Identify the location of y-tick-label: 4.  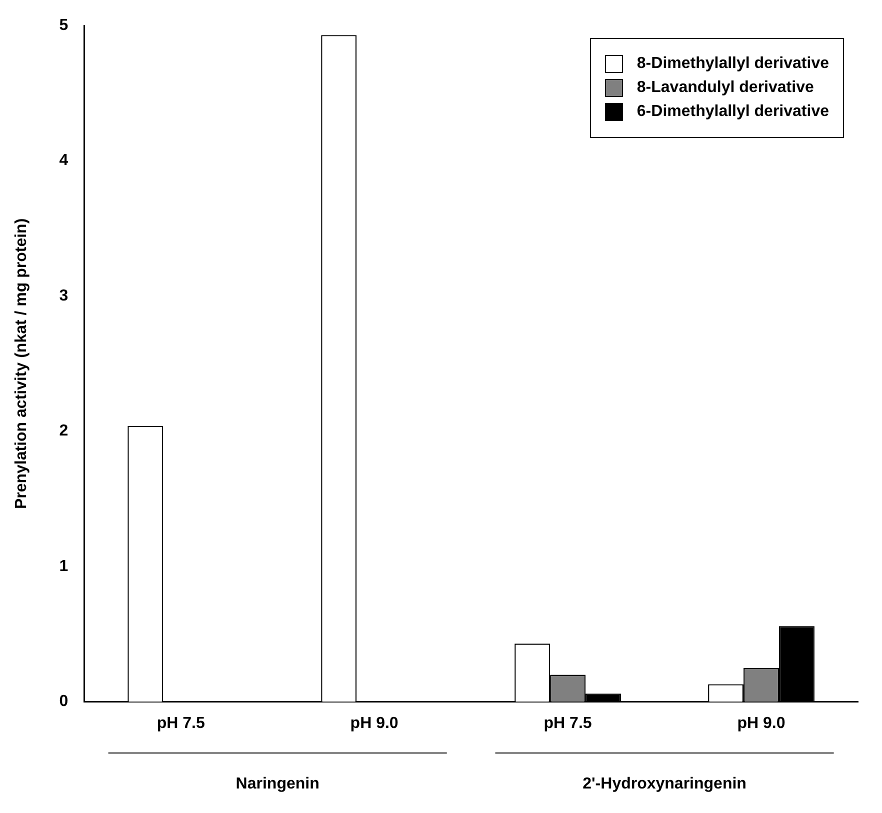
(63, 161).